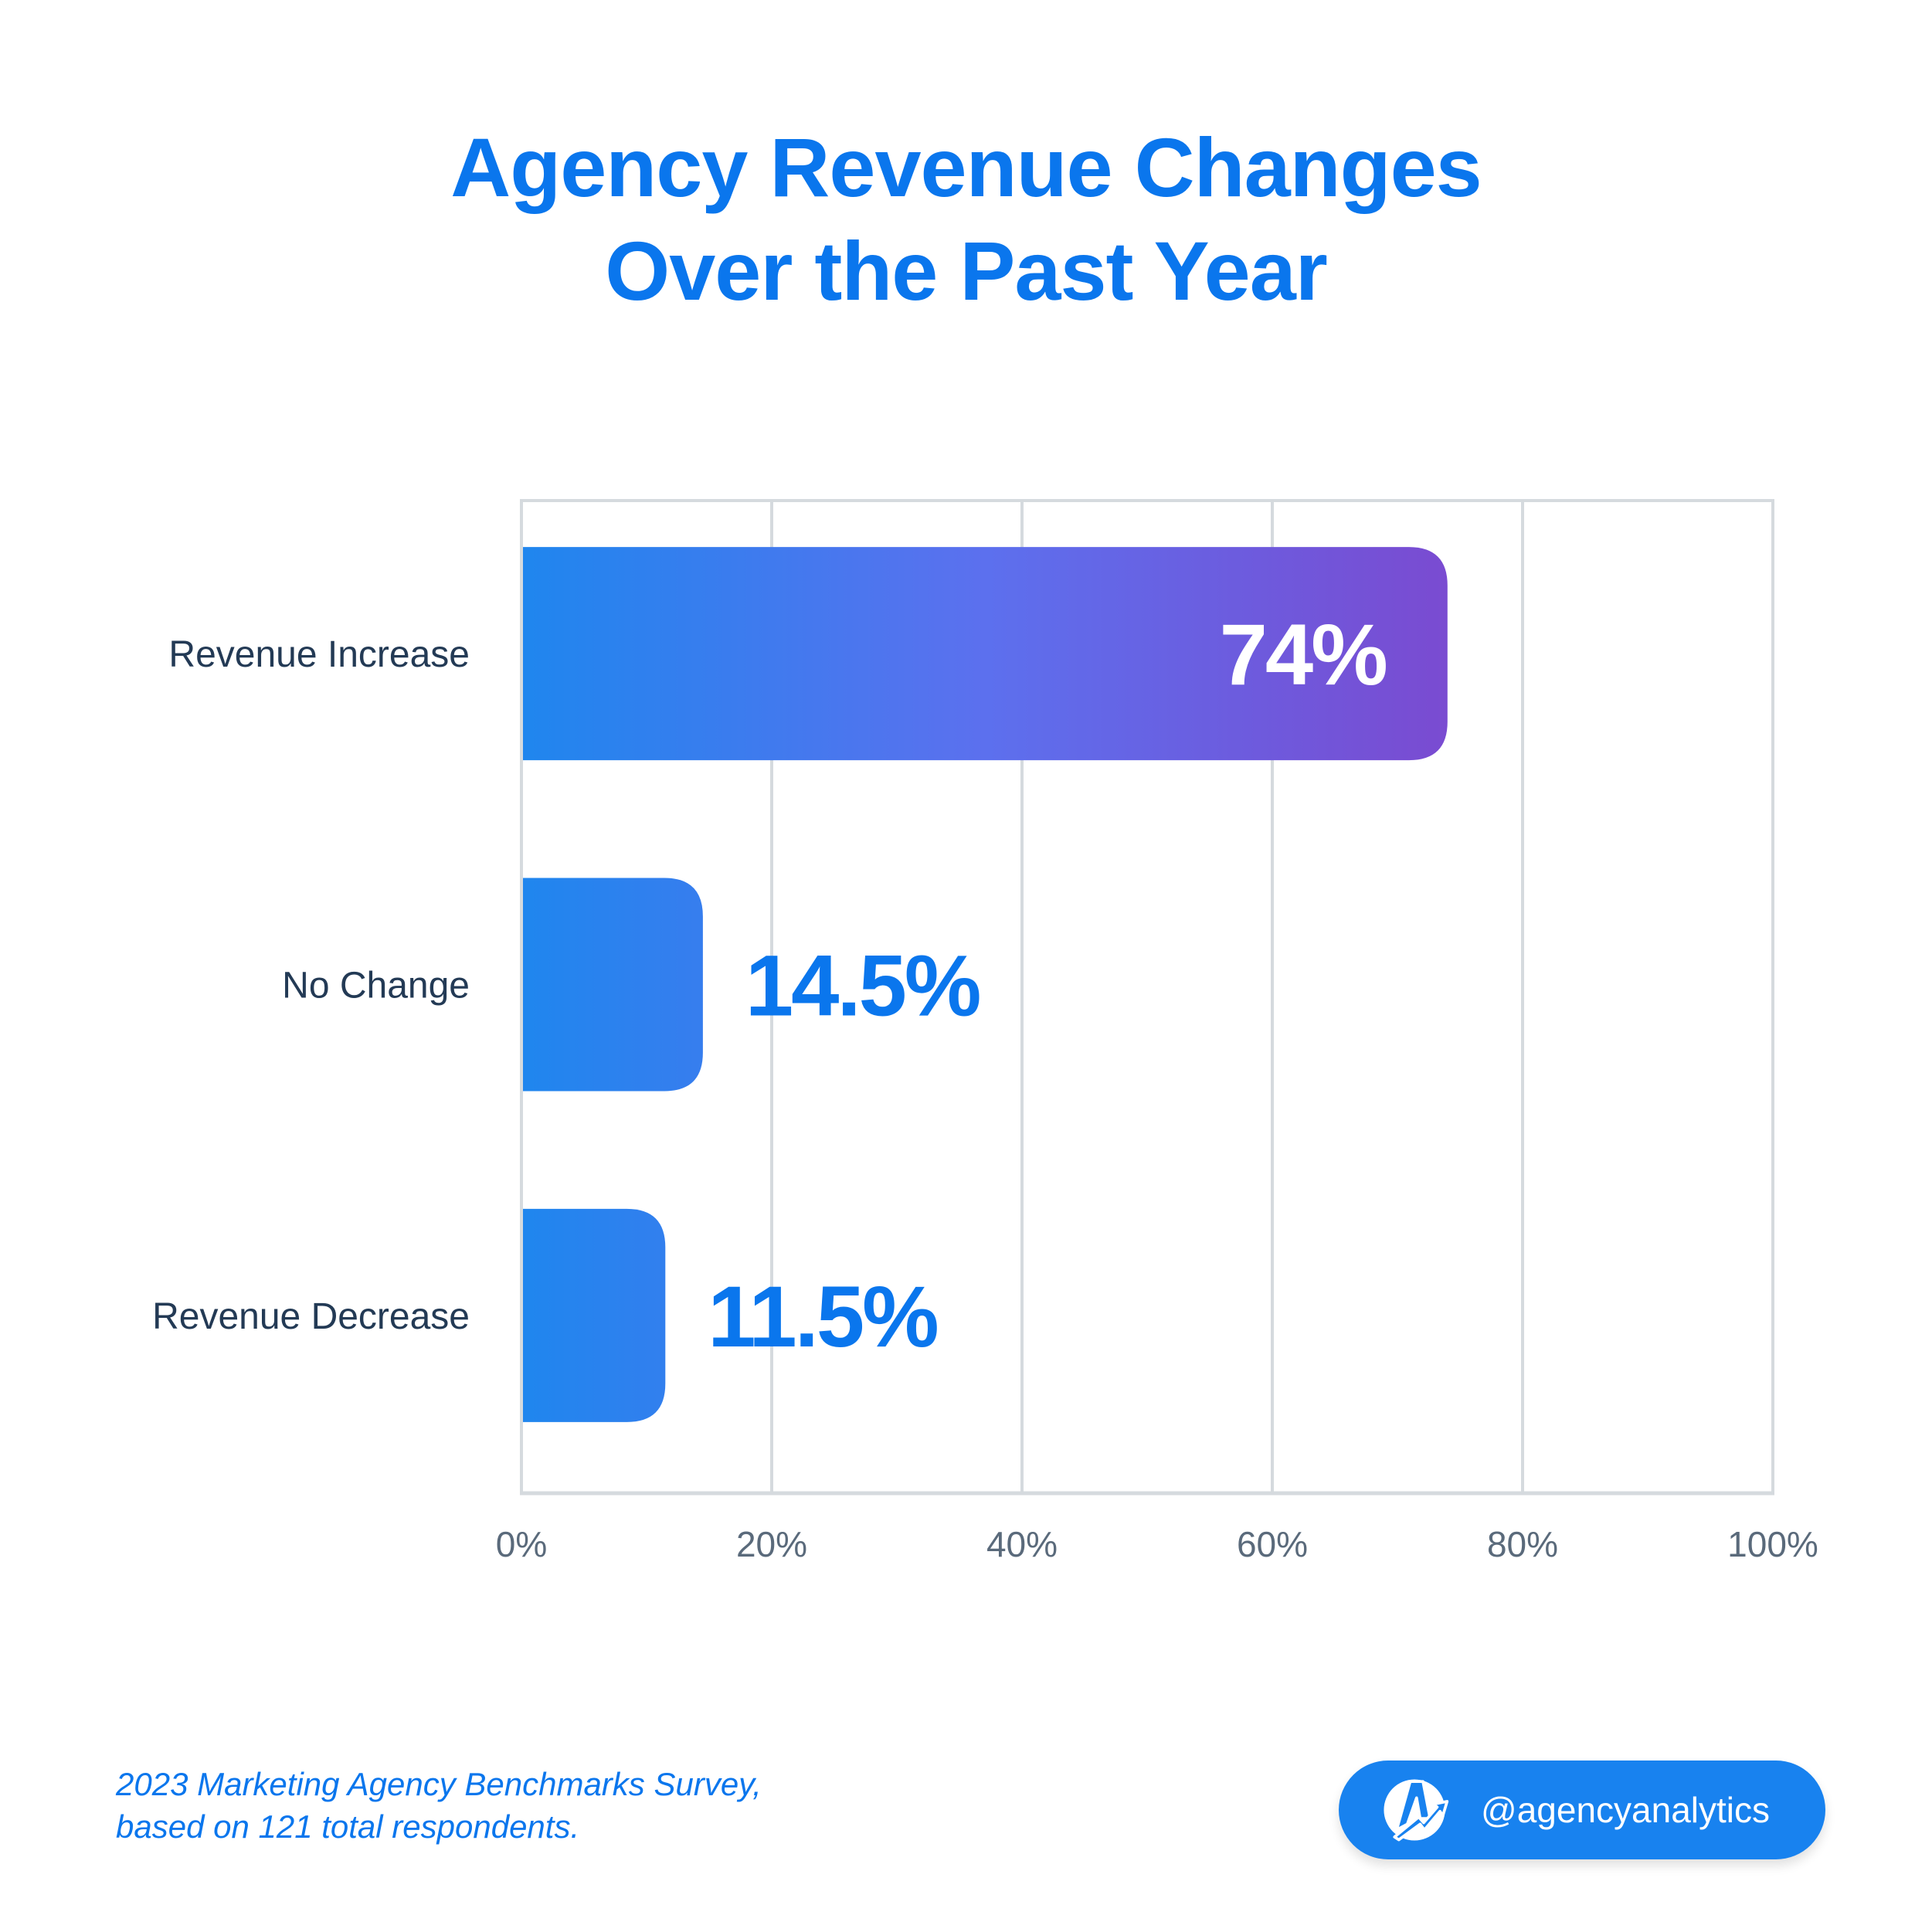  Describe the element at coordinates (595, 1315) in the screenshot. I see `bar-revenue-decrease` at that location.